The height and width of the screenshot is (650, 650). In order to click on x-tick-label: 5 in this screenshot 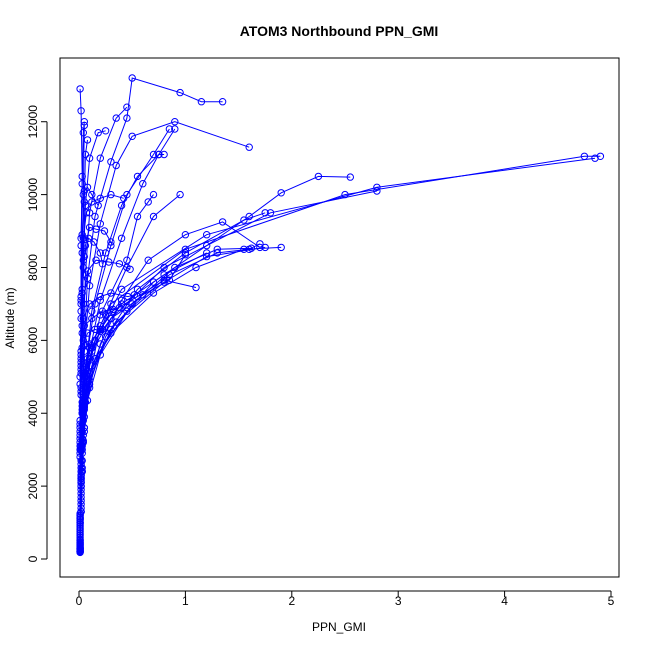, I will do `click(611, 601)`.